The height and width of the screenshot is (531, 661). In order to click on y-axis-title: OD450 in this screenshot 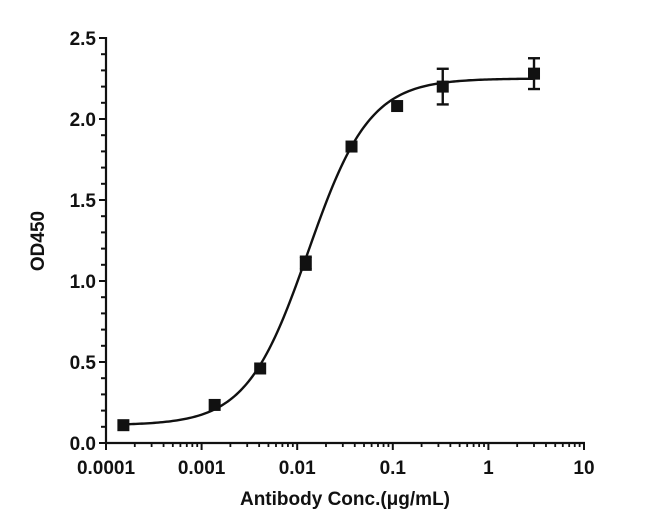, I will do `click(38, 241)`.